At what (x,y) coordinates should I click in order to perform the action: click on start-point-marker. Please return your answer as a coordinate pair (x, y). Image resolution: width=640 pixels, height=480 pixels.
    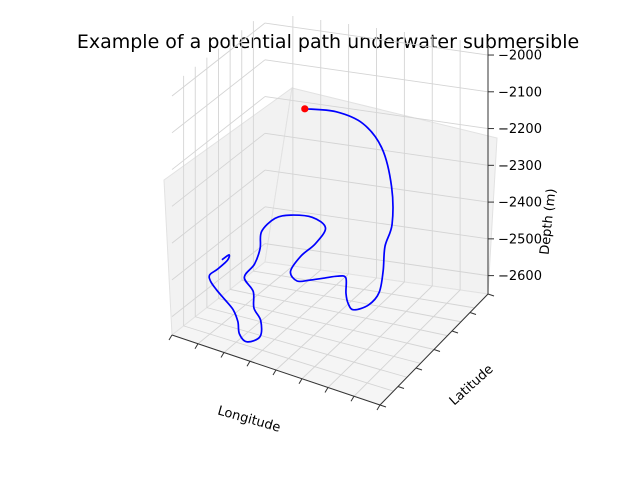
    Looking at the image, I should click on (305, 109).